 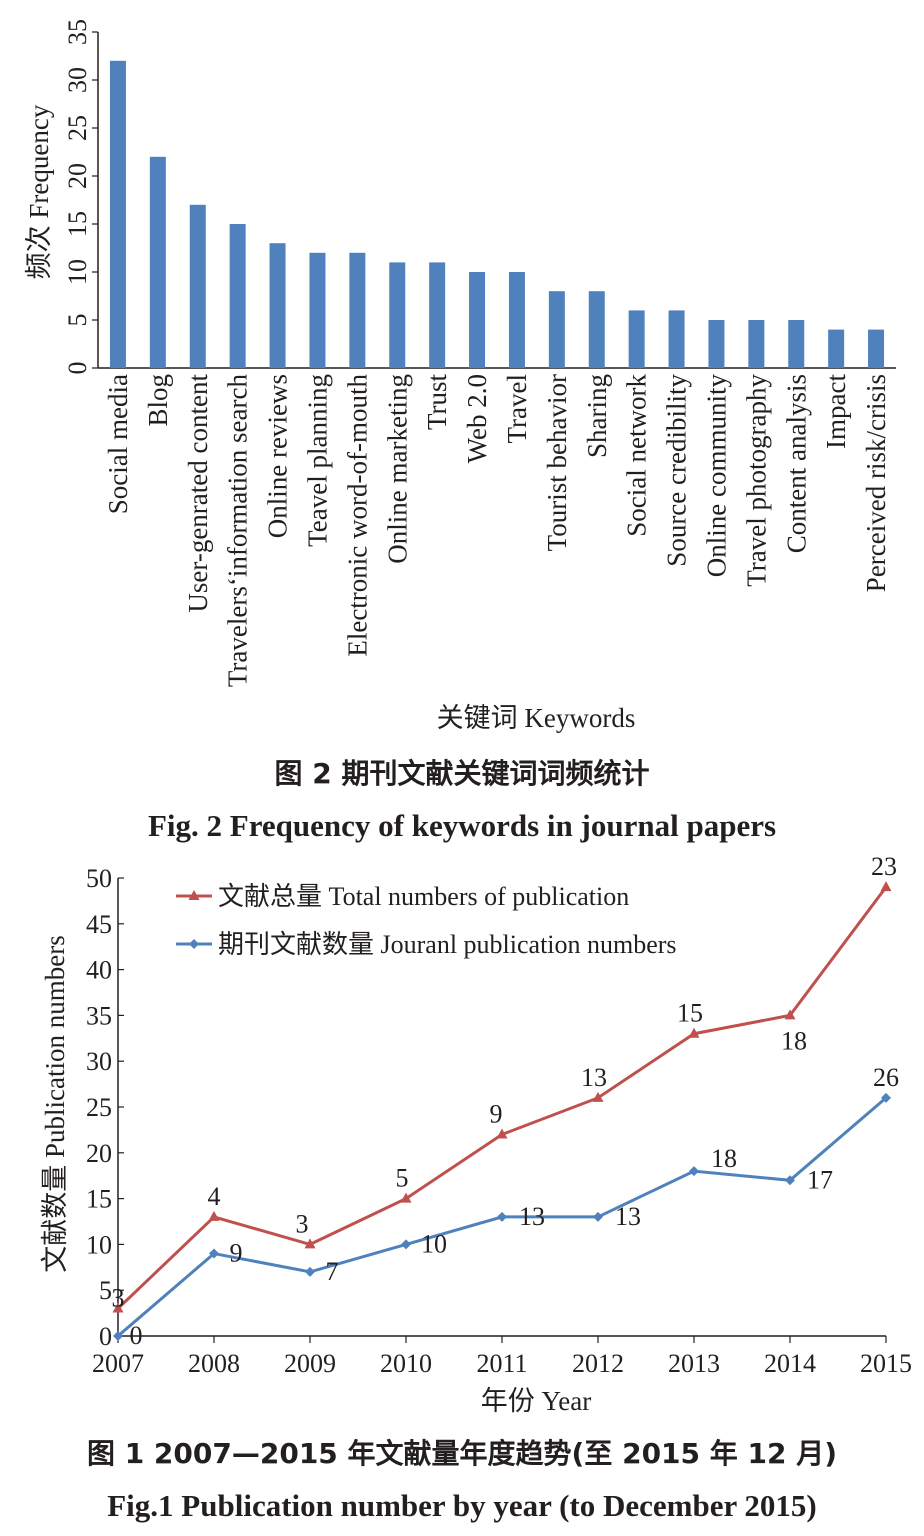 What do you see at coordinates (397, 469) in the screenshot?
I see `bar-x-tick-label: Online marketing` at bounding box center [397, 469].